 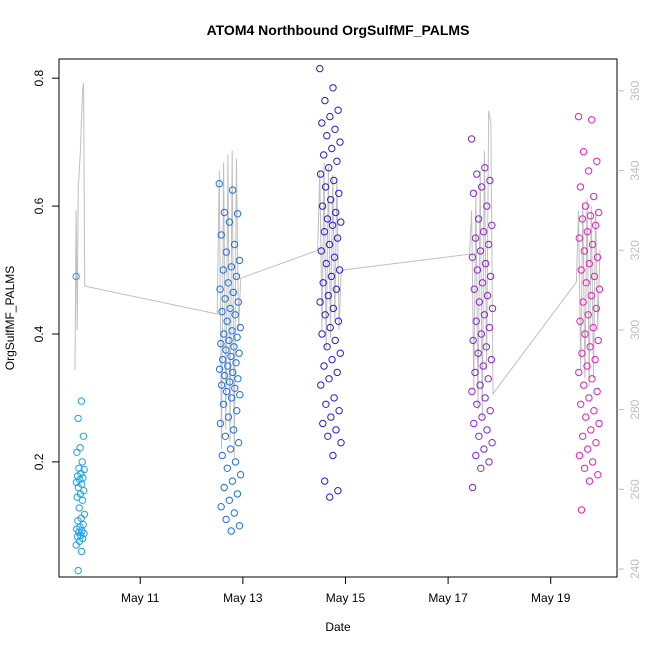 I want to click on y2-tick-label: 260, so click(x=635, y=489).